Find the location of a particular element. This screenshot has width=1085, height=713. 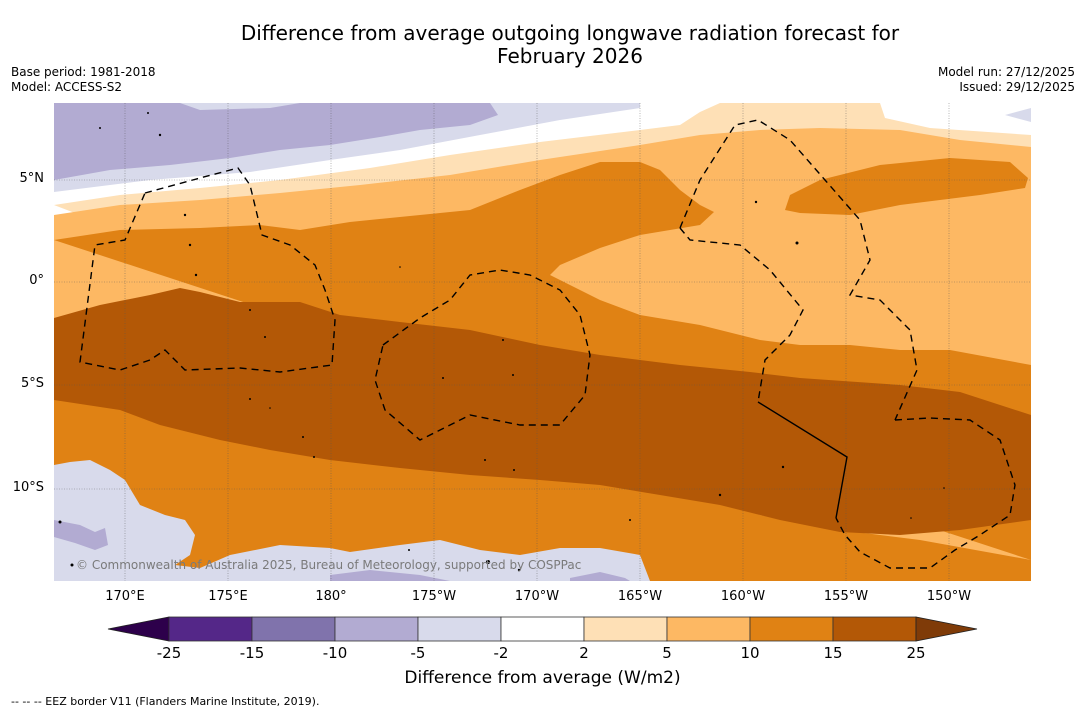

fill-purple-north is located at coordinates (276, 141).